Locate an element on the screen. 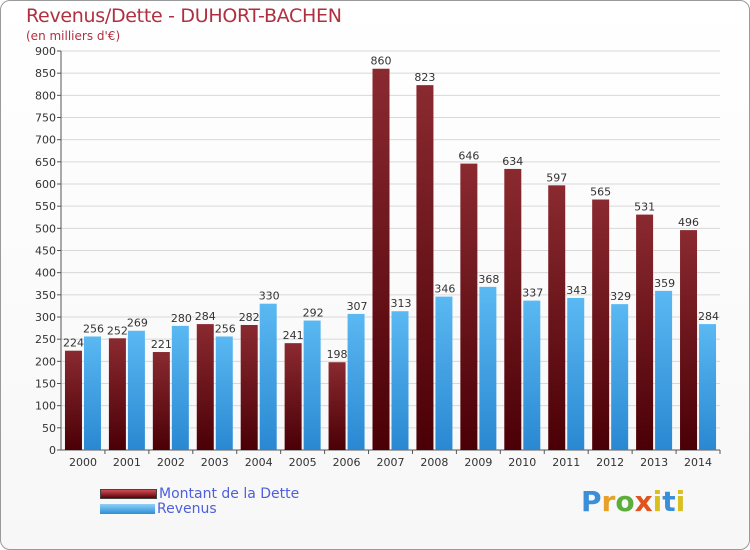 Image resolution: width=750 pixels, height=550 pixels. x-tick-label: 2009 is located at coordinates (478, 462).